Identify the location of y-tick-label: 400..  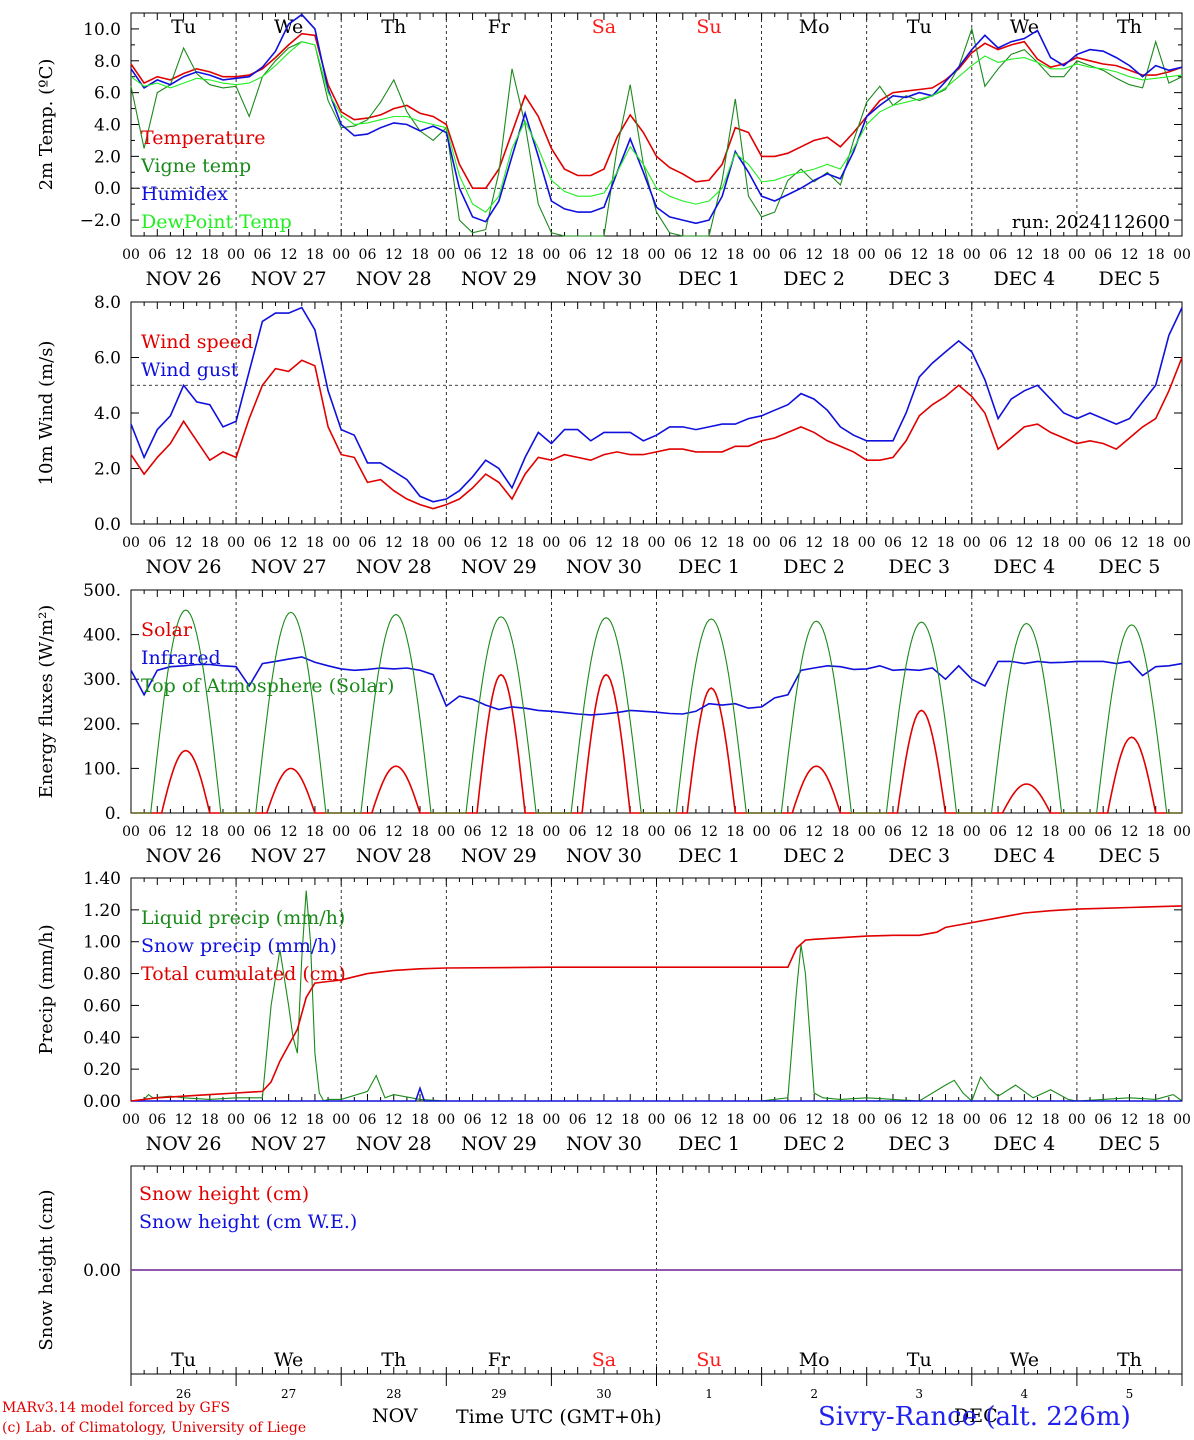
(102, 636).